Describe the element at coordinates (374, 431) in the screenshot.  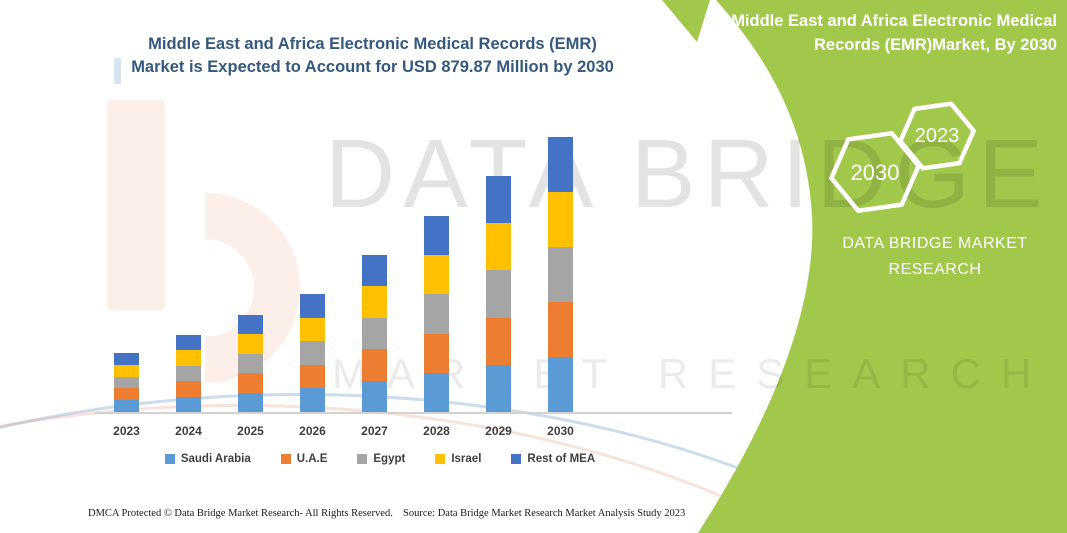
I see `x-axis-label-2027: 2027` at that location.